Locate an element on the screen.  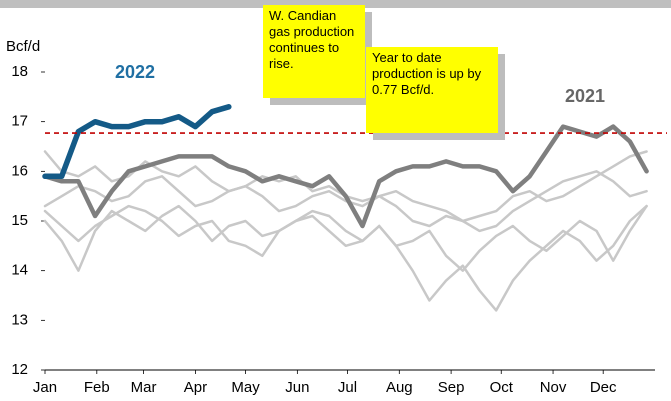
header-band is located at coordinates (335, 4).